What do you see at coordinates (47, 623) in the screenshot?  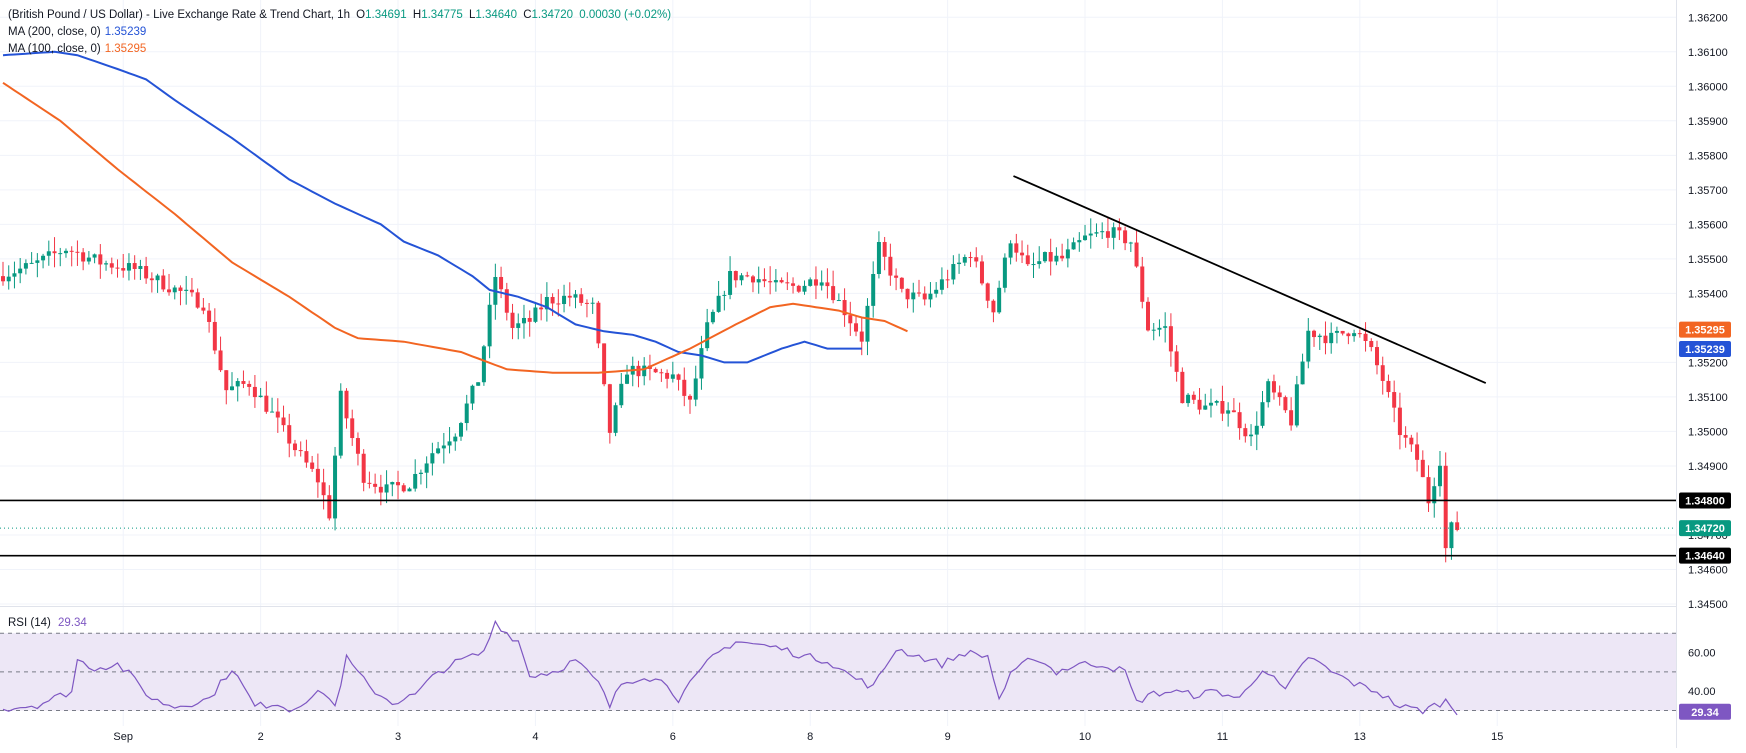 I see `rsi-legend: RSI (14) 29.34` at bounding box center [47, 623].